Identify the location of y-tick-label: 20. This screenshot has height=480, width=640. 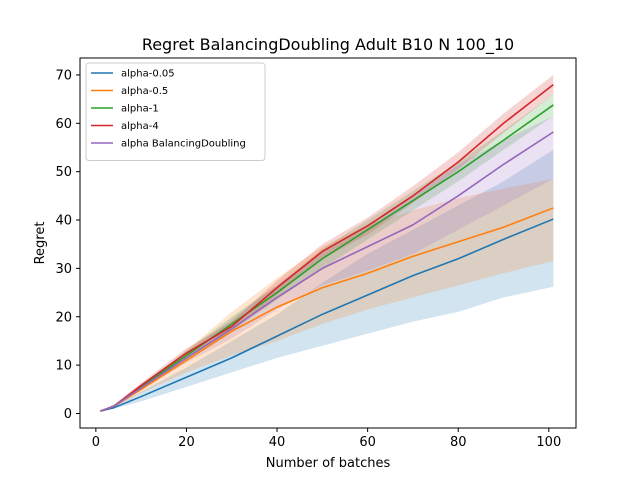
(63, 317).